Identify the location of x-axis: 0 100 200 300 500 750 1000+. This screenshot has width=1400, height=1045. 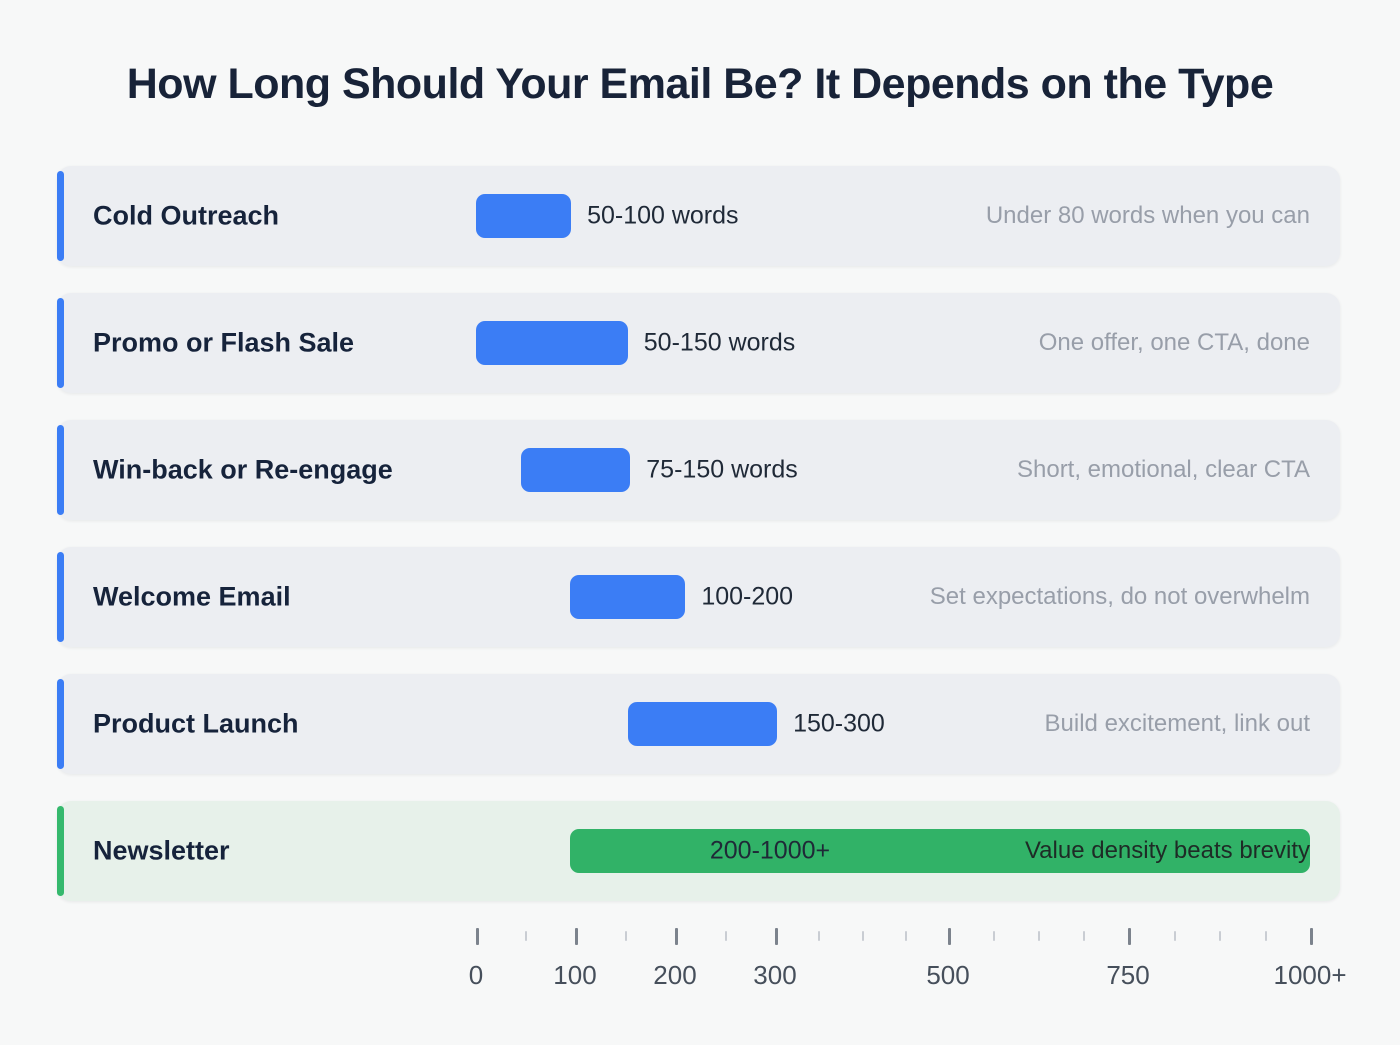
(908, 972).